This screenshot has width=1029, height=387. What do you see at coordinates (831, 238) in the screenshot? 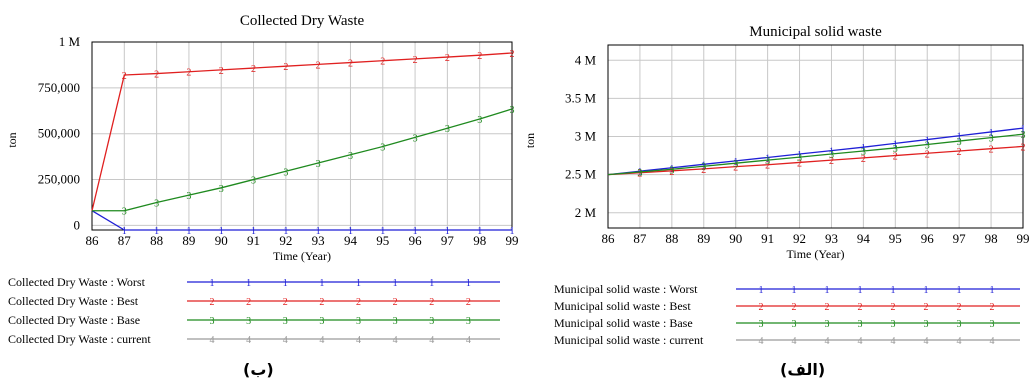
I see `x-tick-label: 93` at bounding box center [831, 238].